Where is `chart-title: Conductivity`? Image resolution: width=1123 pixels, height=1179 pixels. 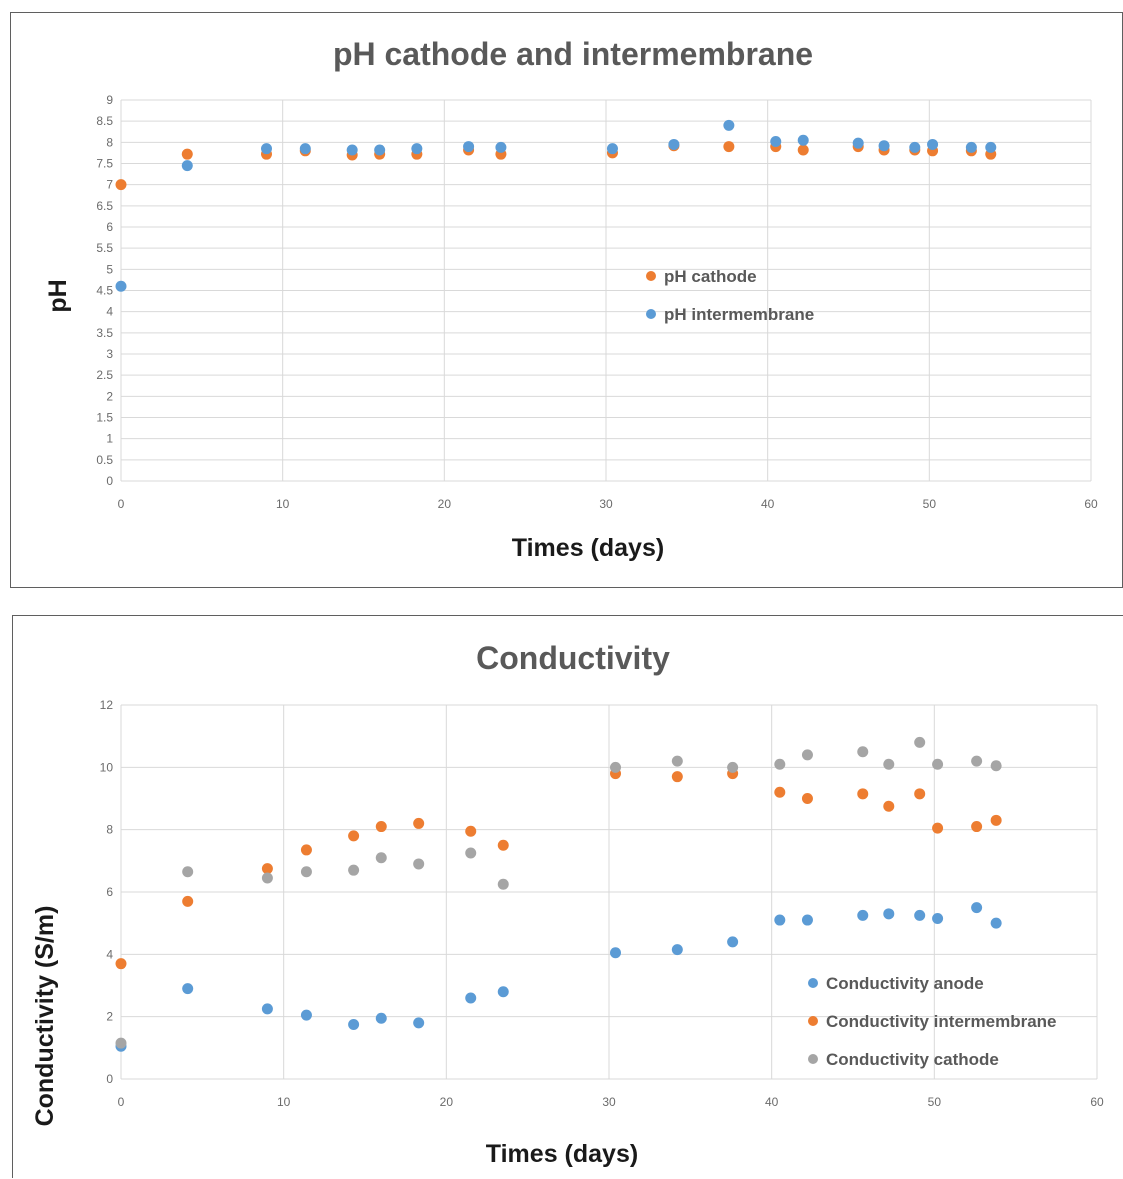 chart-title: Conductivity is located at coordinates (573, 658).